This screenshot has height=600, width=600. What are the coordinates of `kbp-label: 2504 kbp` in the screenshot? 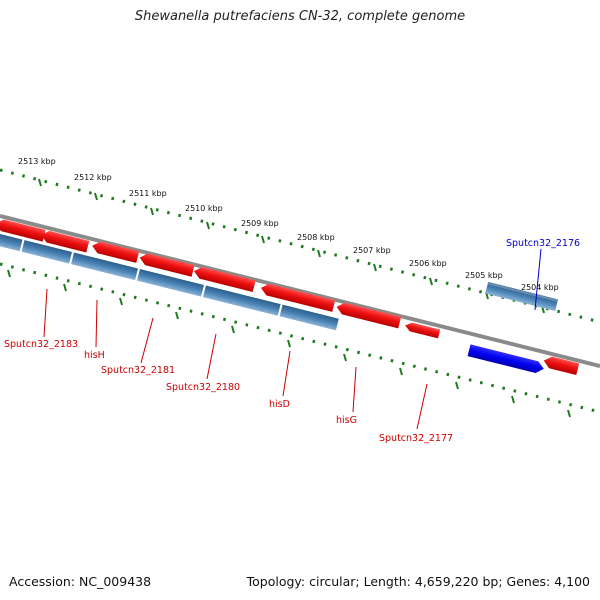 It's located at (540, 287).